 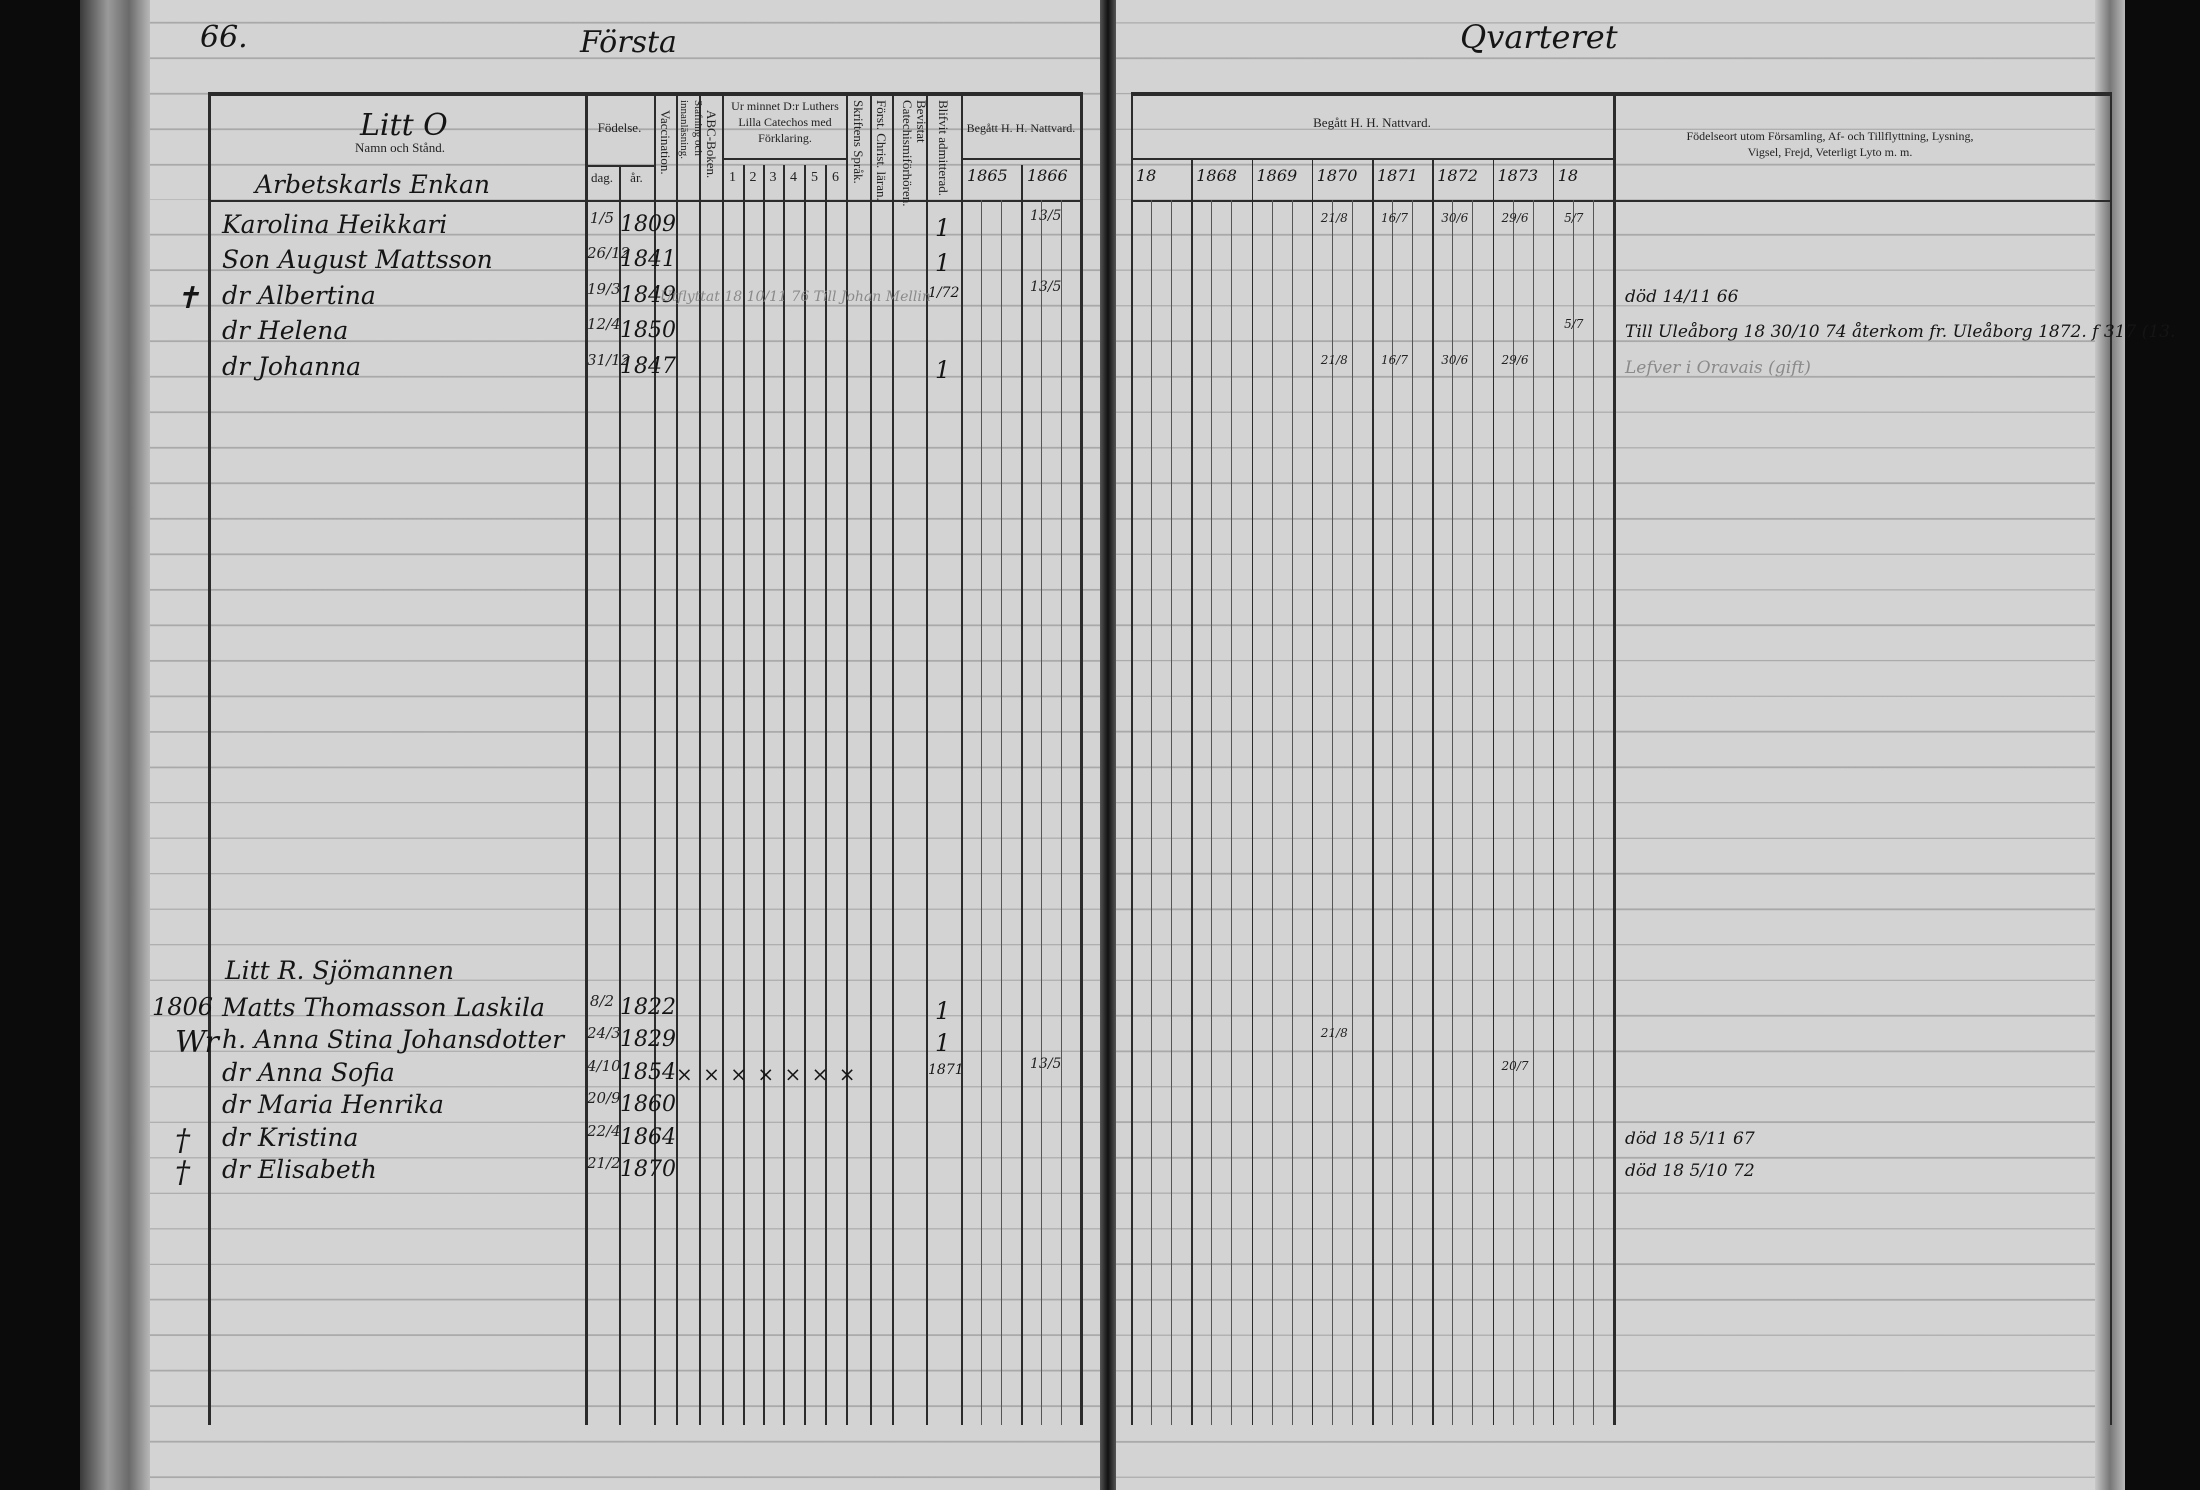 I want to click on table-row: † dr Elisabeth 21/2 1870 död 18 5/10 72, so click(x=1100, y=1172).